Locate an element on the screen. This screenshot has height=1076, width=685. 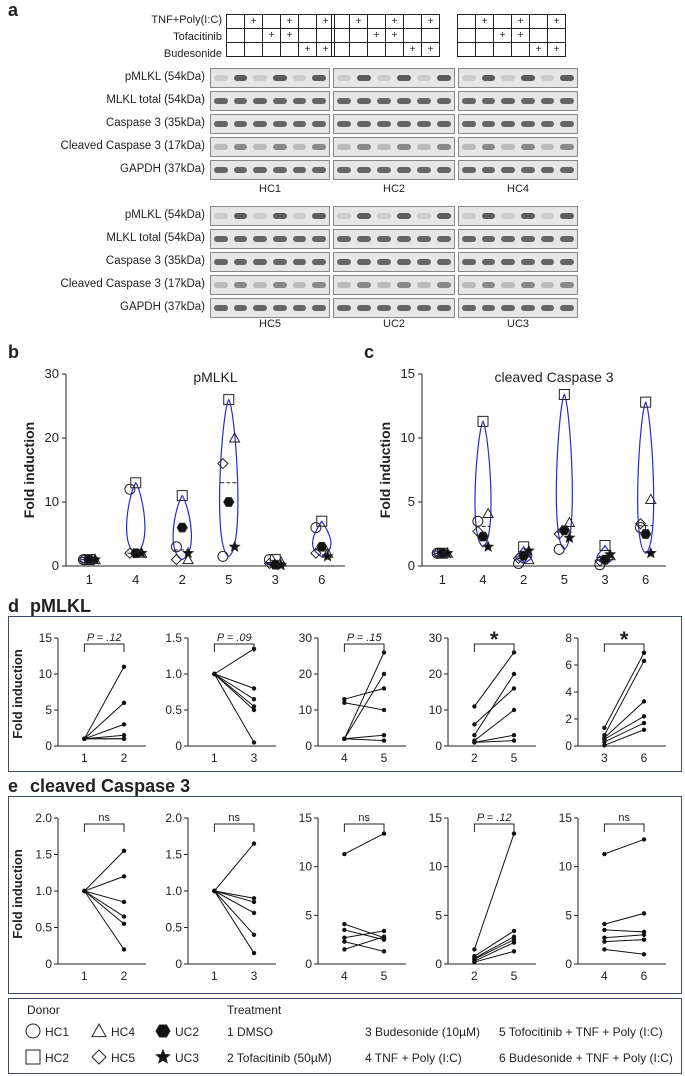
y-tick-label: 4 is located at coordinates (568, 692).